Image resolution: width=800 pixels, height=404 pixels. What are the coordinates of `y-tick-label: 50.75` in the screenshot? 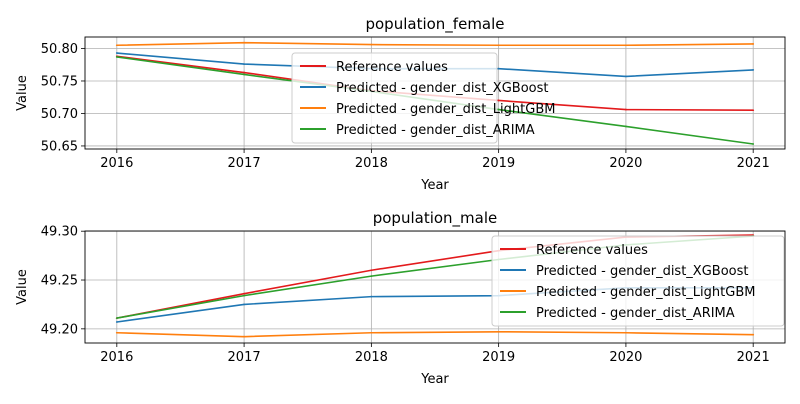 It's located at (59, 81).